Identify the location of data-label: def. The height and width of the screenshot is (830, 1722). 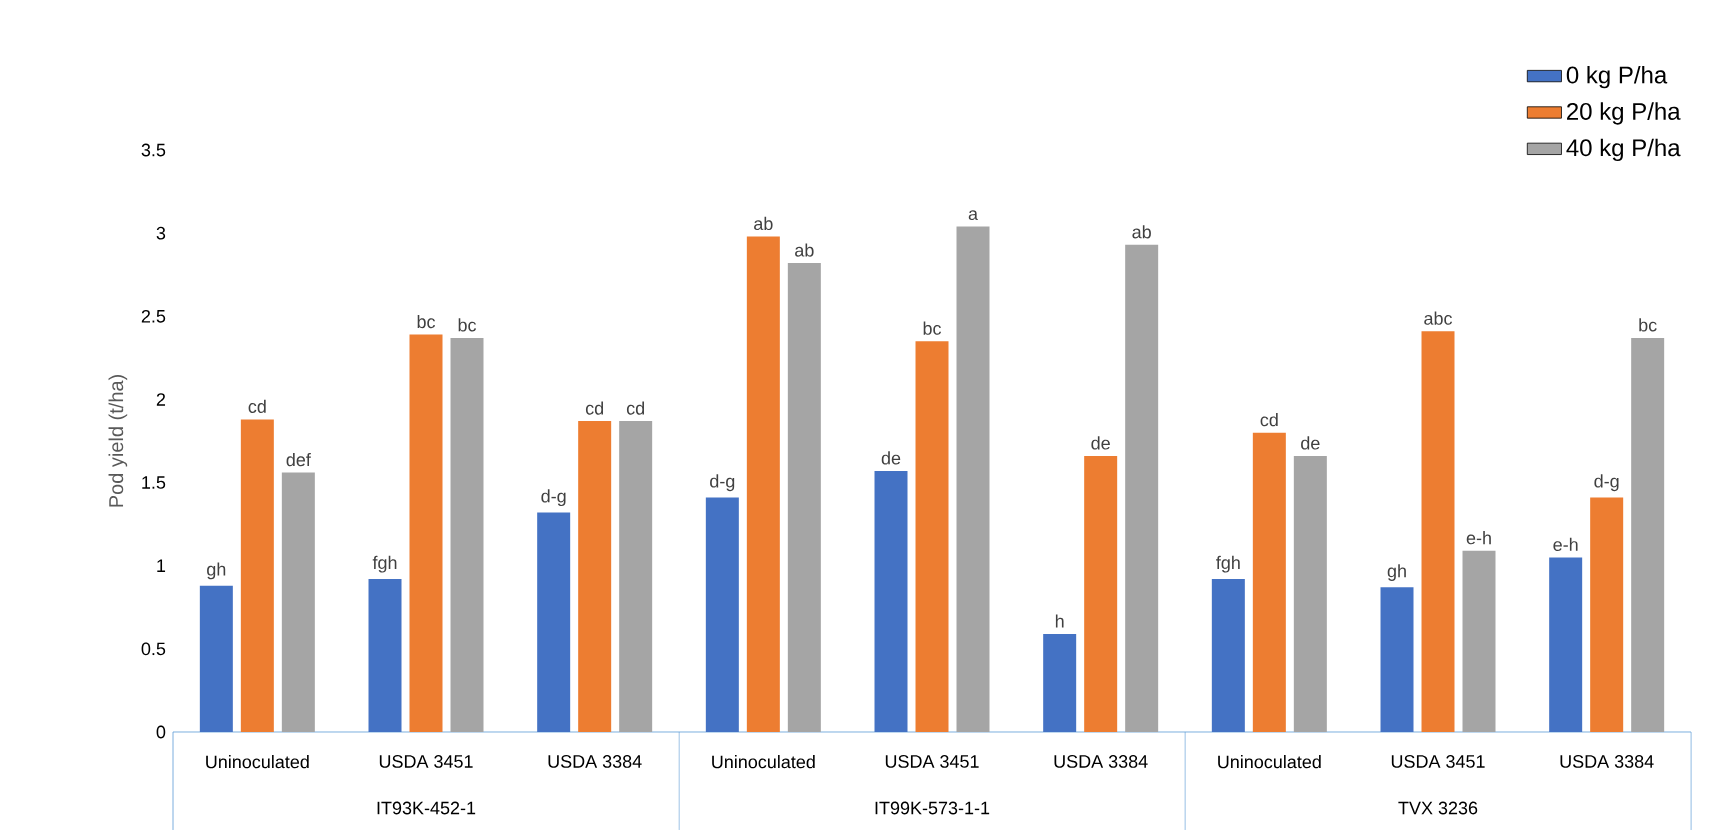
(298, 459).